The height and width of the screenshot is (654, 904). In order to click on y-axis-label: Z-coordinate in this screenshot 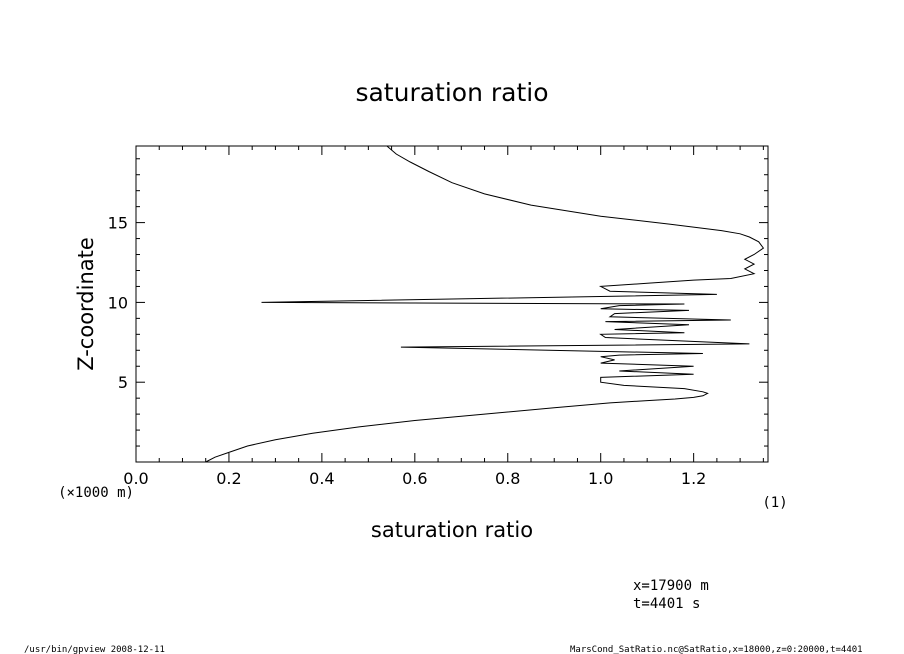, I will do `click(86, 304)`.